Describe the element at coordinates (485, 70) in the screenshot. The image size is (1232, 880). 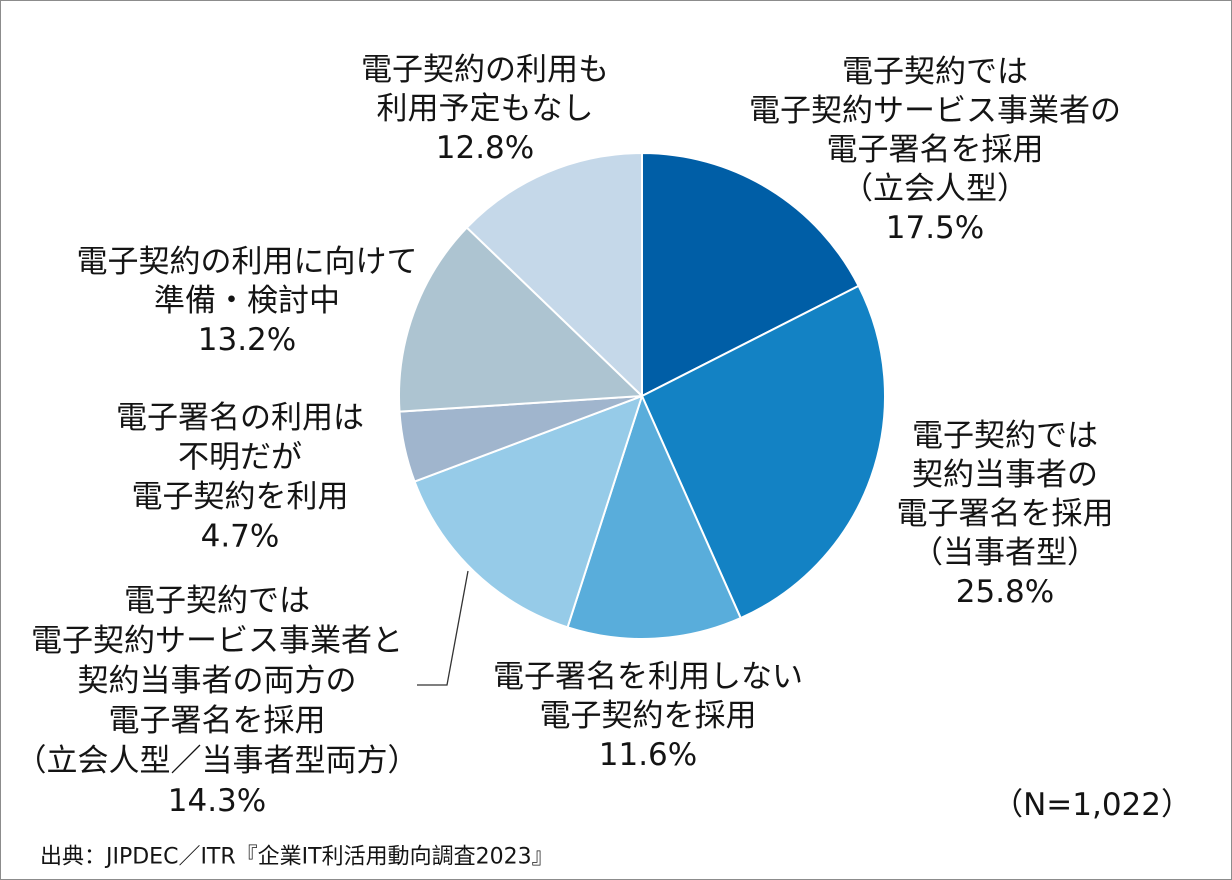
I see `slice-label-line: 電子契約の利用も` at that location.